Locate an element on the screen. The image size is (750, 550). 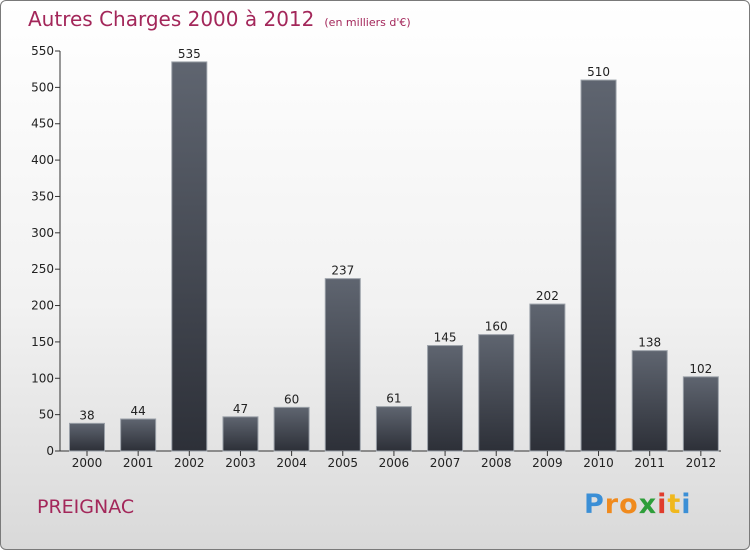
data-label-2011: 138 is located at coordinates (649, 343).